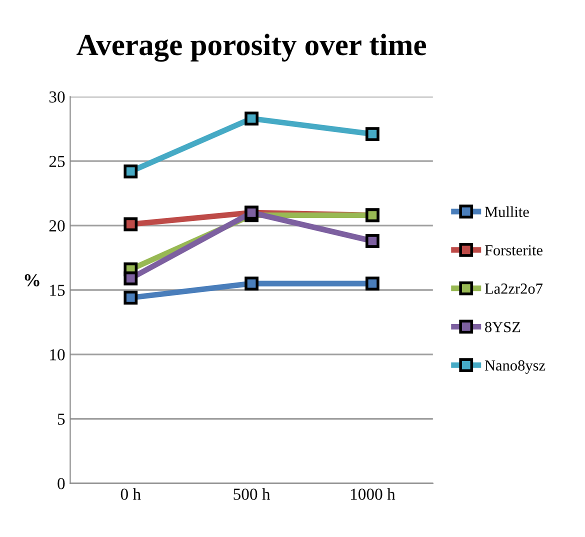  I want to click on legend-label: Forsterite, so click(513, 250).